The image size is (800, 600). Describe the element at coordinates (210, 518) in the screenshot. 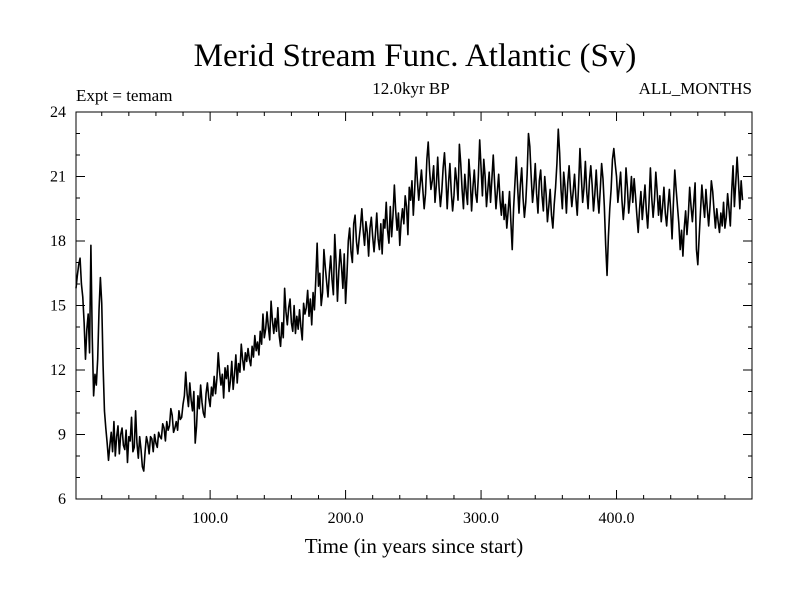

I see `x-tick-label: 100.0` at that location.